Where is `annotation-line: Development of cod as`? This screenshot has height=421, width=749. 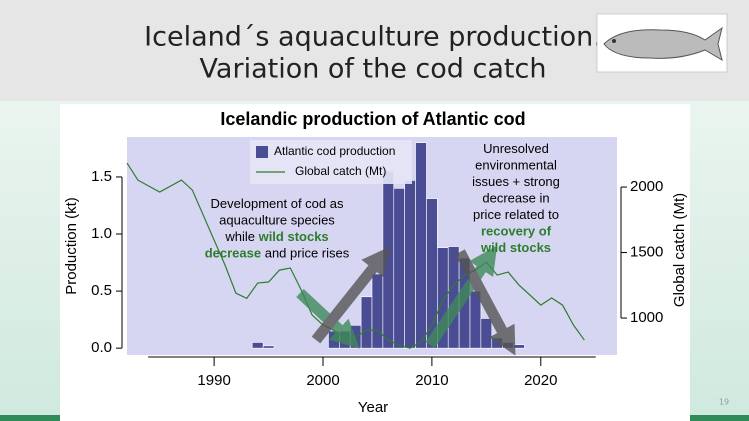
annotation-line: Development of cod as is located at coordinates (277, 203).